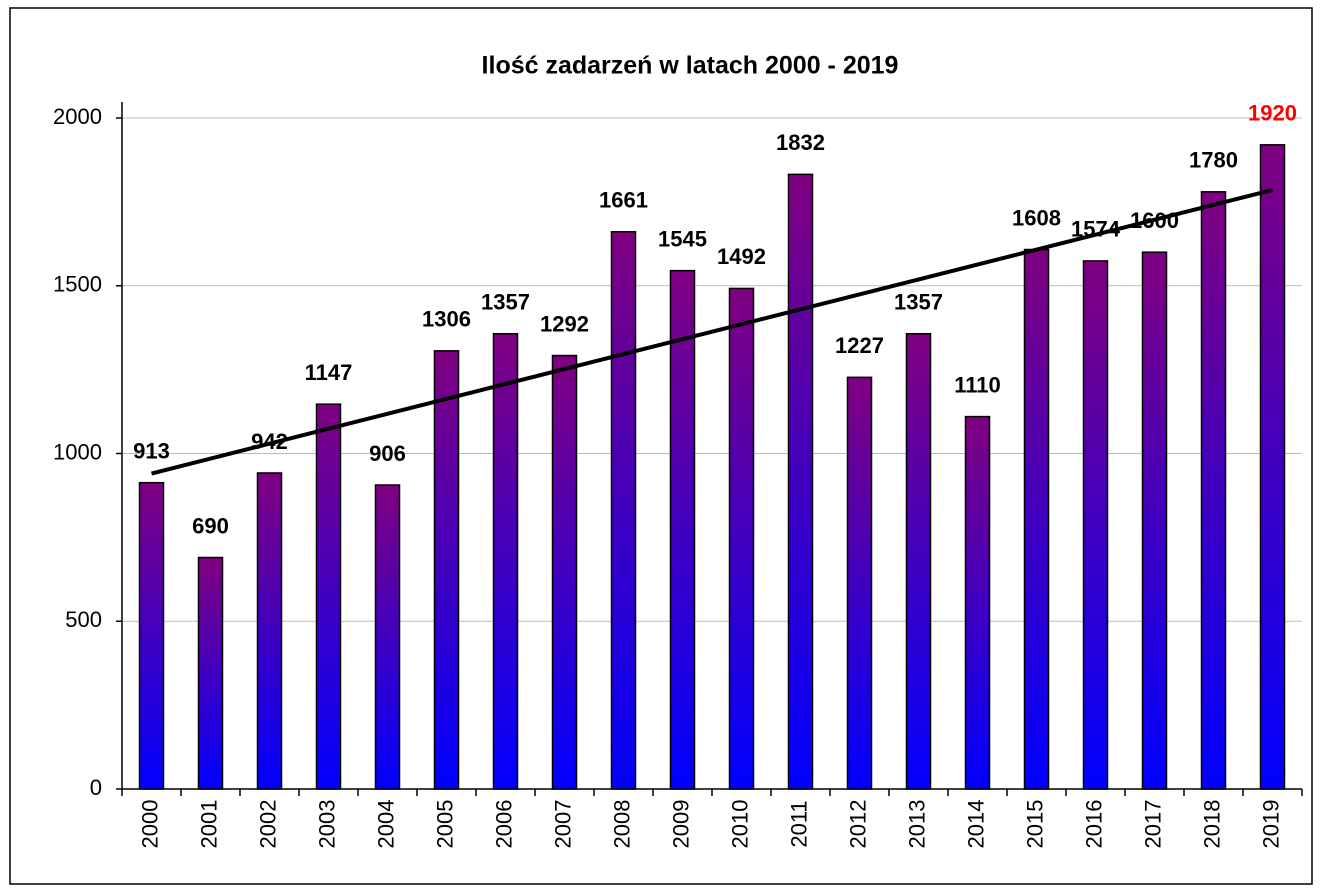  I want to click on value-label: 1227, so click(859, 345).